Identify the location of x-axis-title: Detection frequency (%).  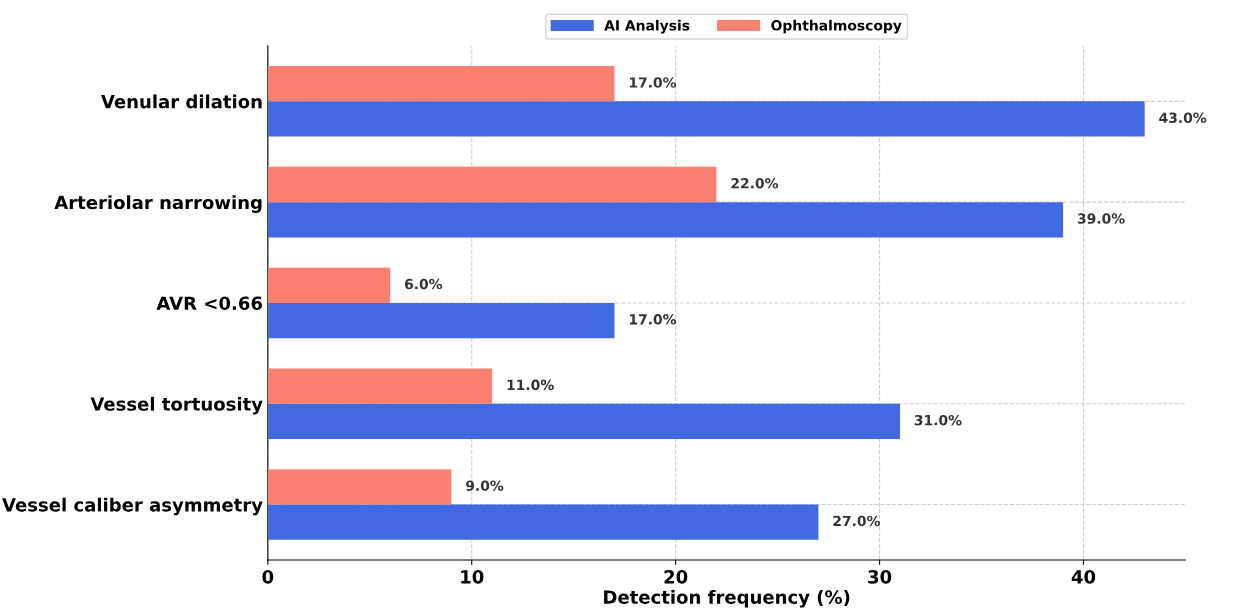
(727, 598).